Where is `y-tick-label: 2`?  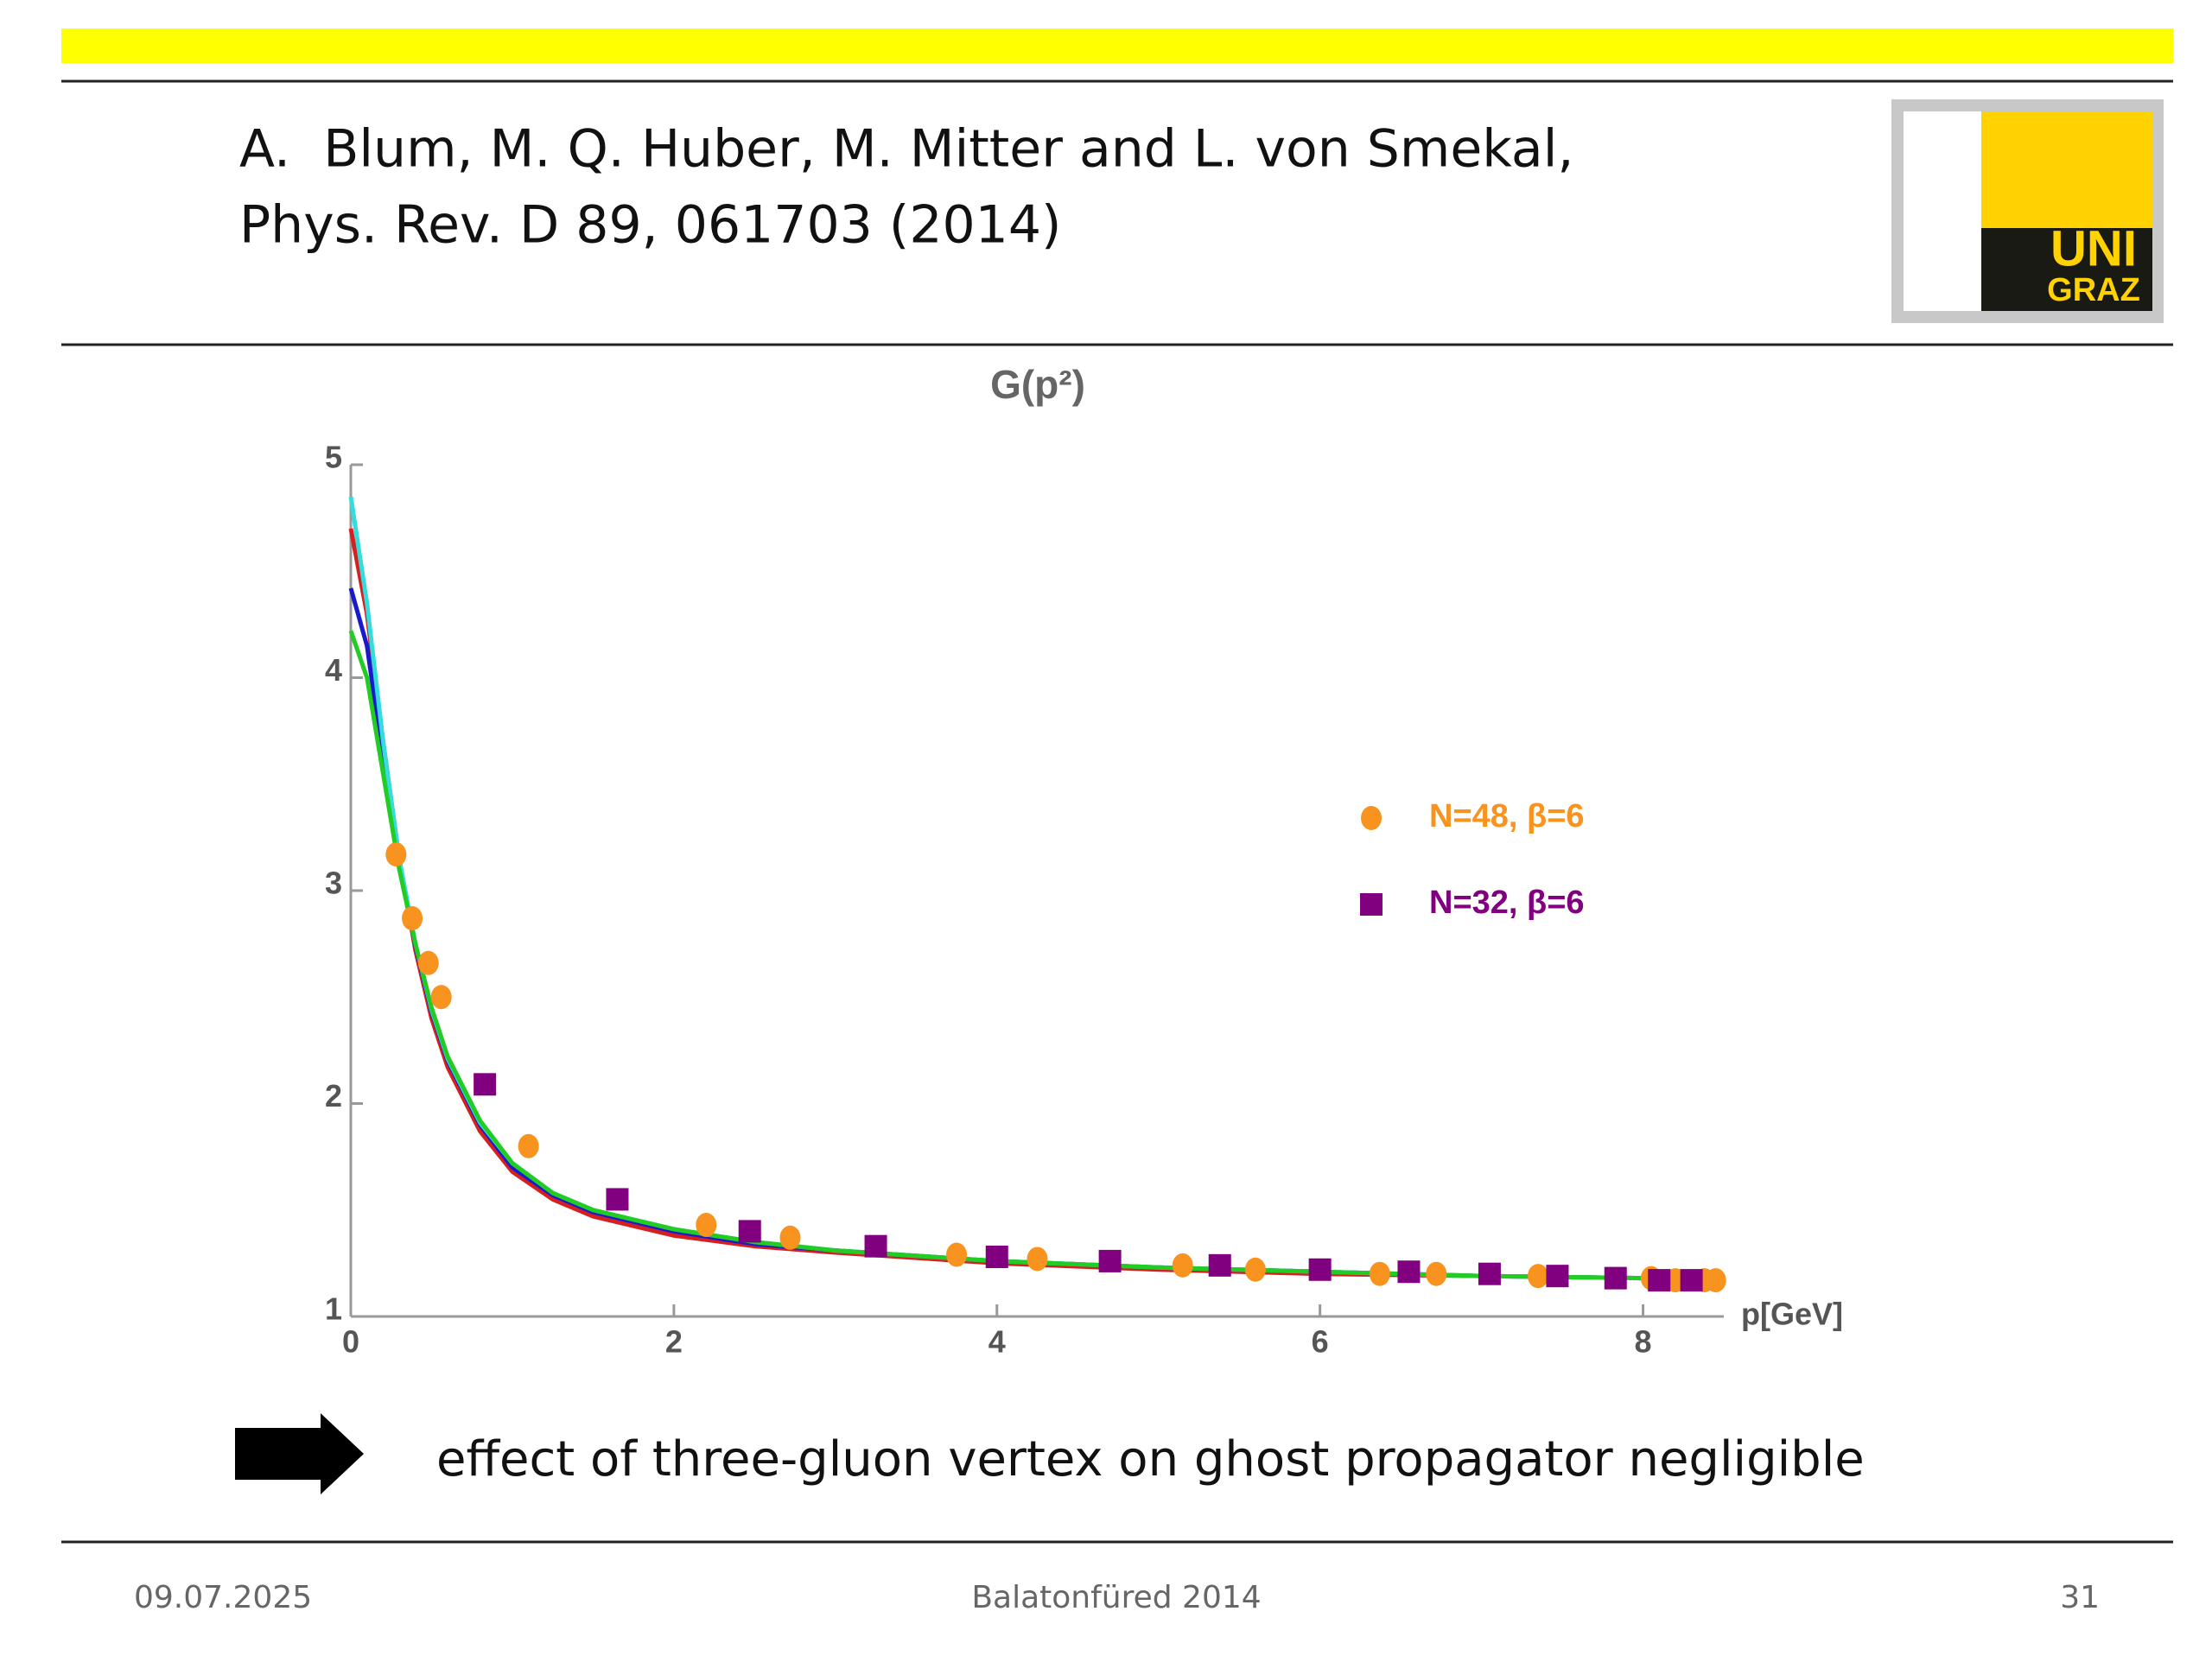 y-tick-label: 2 is located at coordinates (333, 1095).